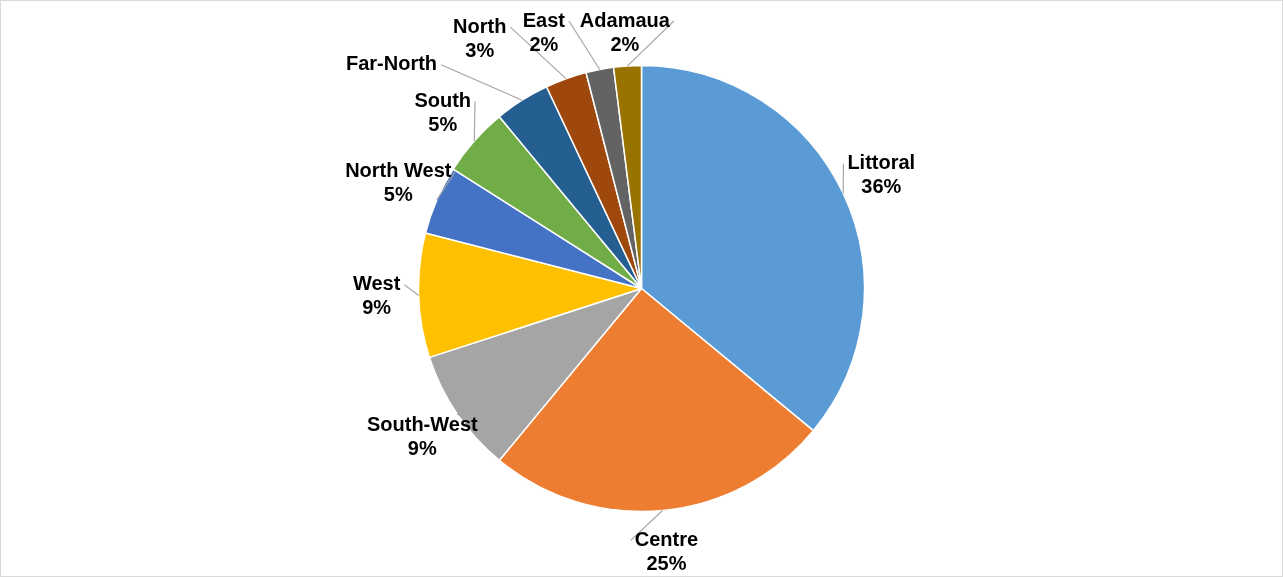  Describe the element at coordinates (881, 162) in the screenshot. I see `slice-label: Littoral` at that location.